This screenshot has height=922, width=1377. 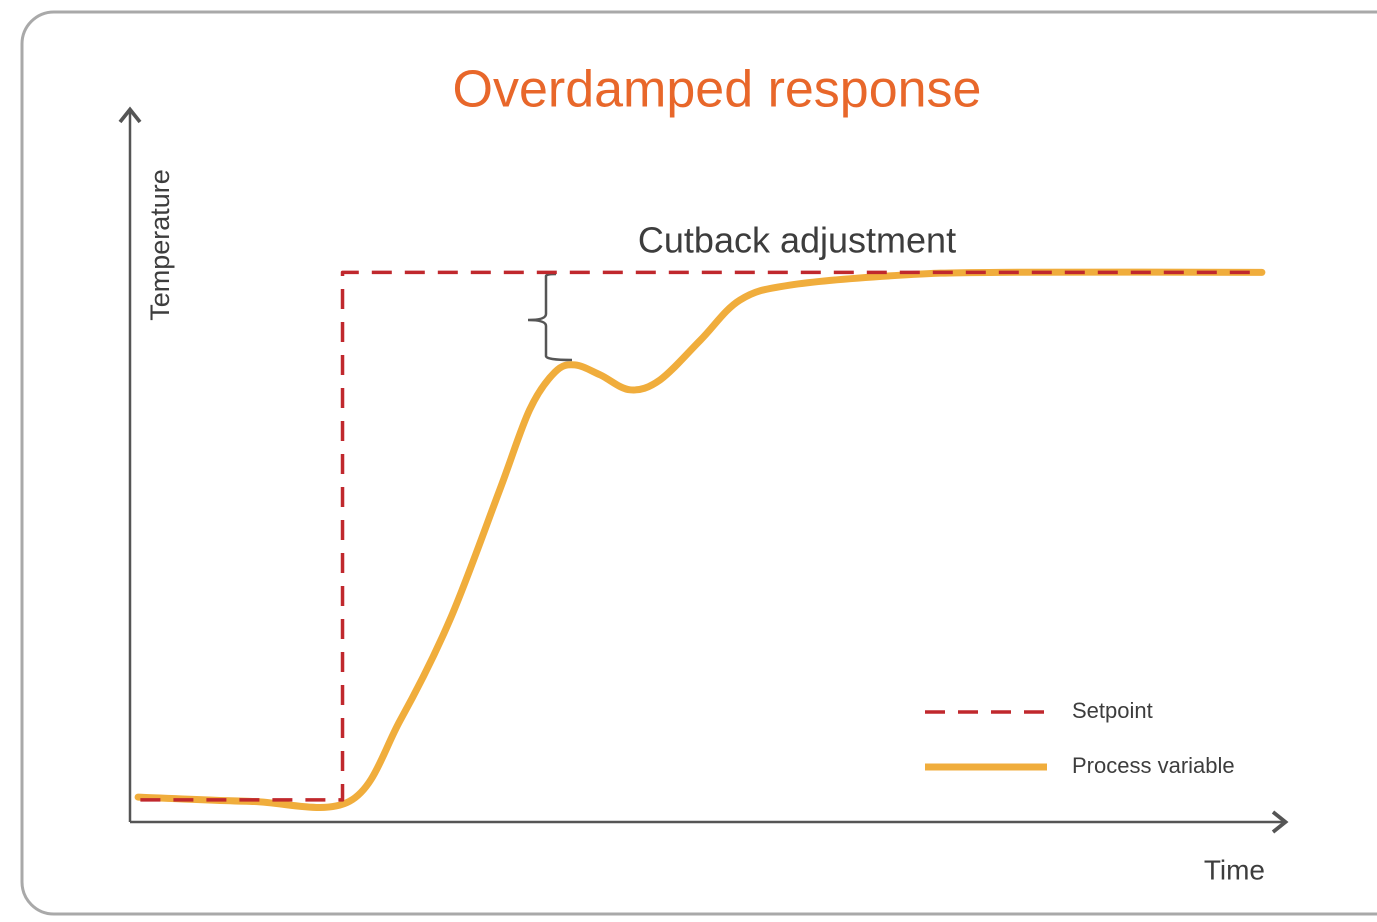 I want to click on chart-title: Overdamped response, so click(x=717, y=90).